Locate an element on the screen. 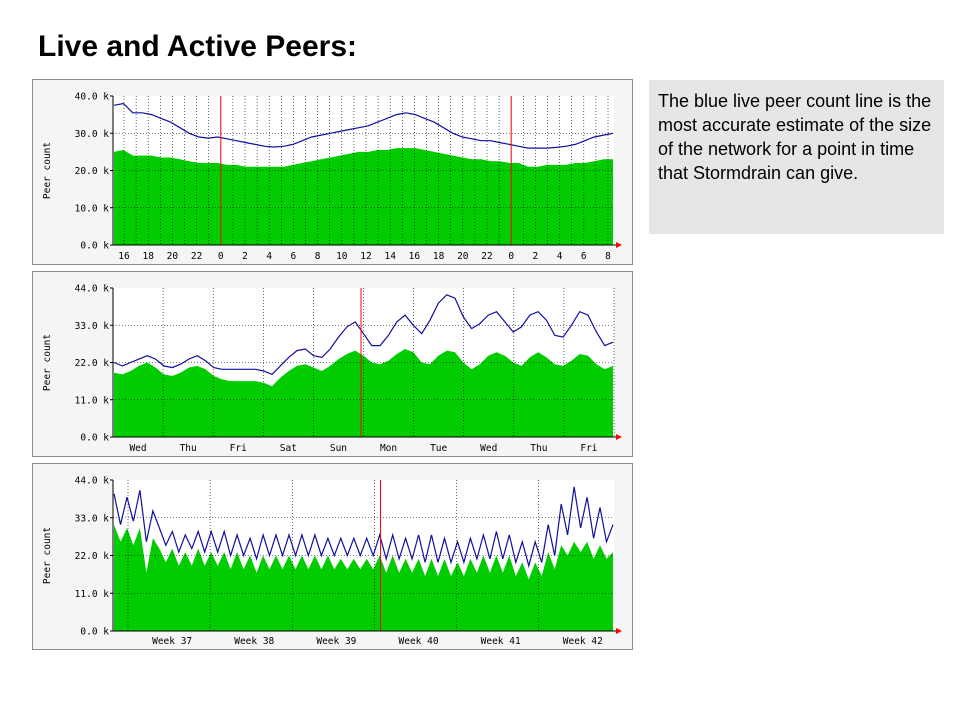  x-tick-label: Sat is located at coordinates (288, 448).